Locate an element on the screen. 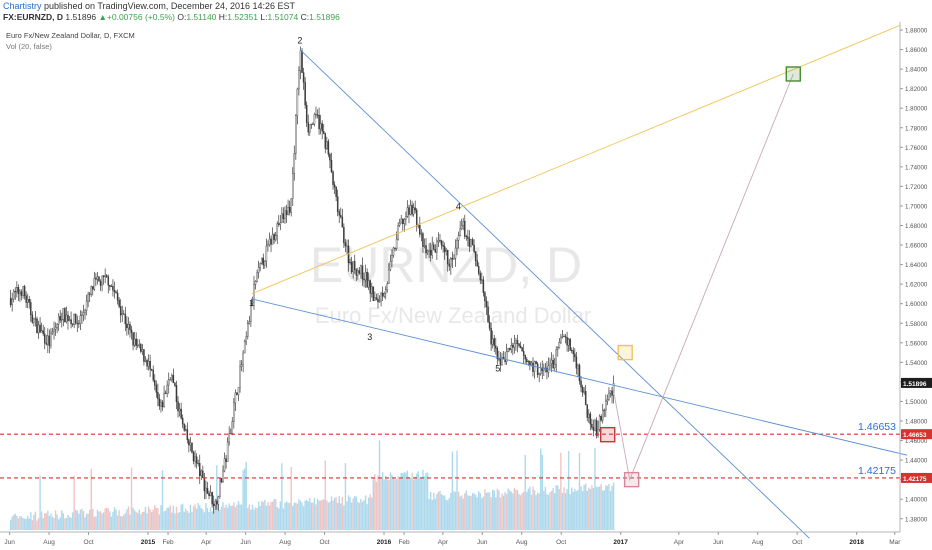  x-tick-label: Apr is located at coordinates (206, 542).